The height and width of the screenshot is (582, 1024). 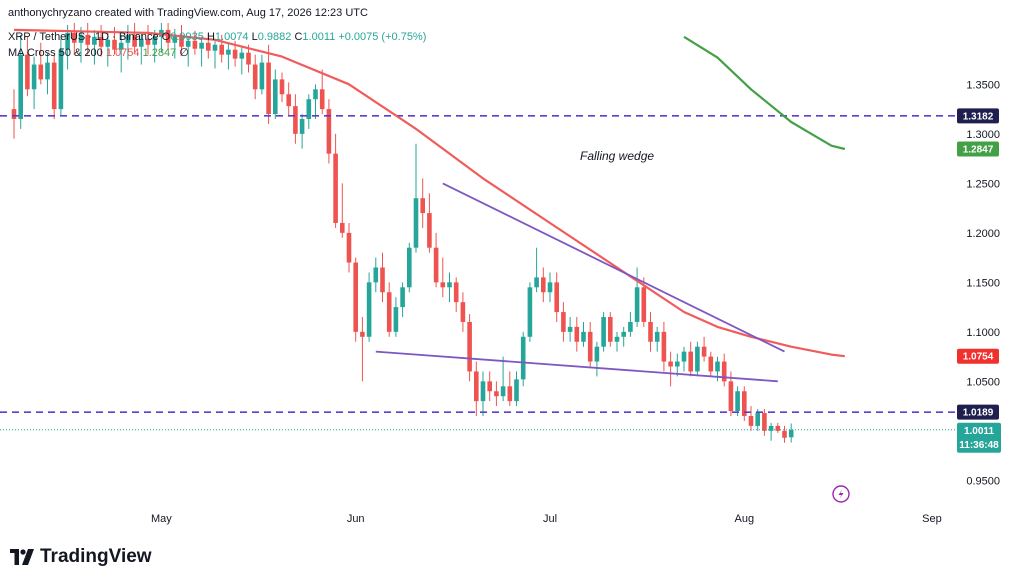 I want to click on lightning-icon, so click(x=841, y=494).